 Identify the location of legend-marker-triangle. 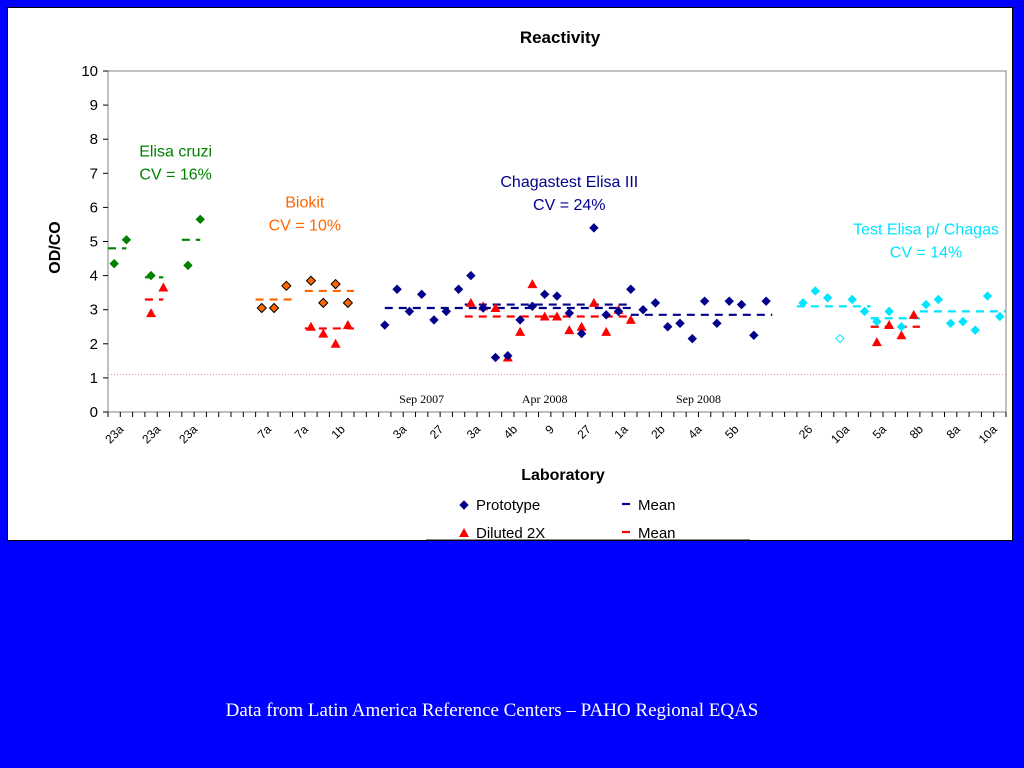
(464, 532).